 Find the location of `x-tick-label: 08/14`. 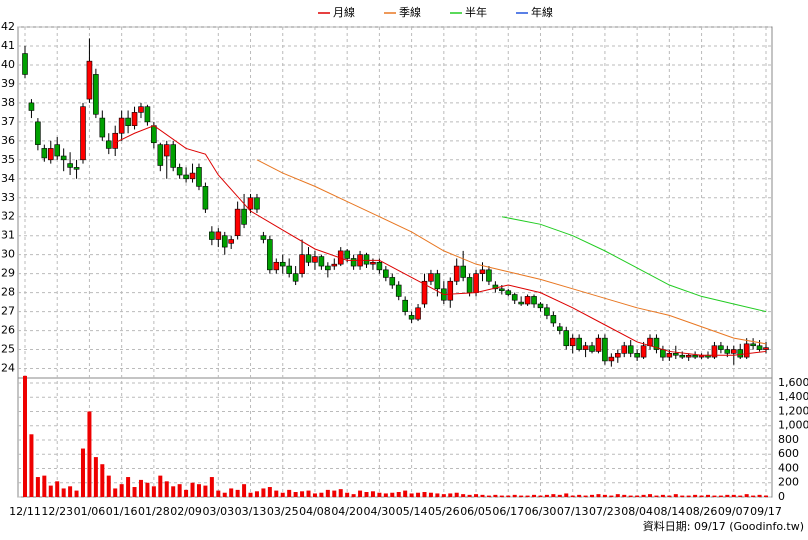

x-tick-label: 08/14 is located at coordinates (669, 511).